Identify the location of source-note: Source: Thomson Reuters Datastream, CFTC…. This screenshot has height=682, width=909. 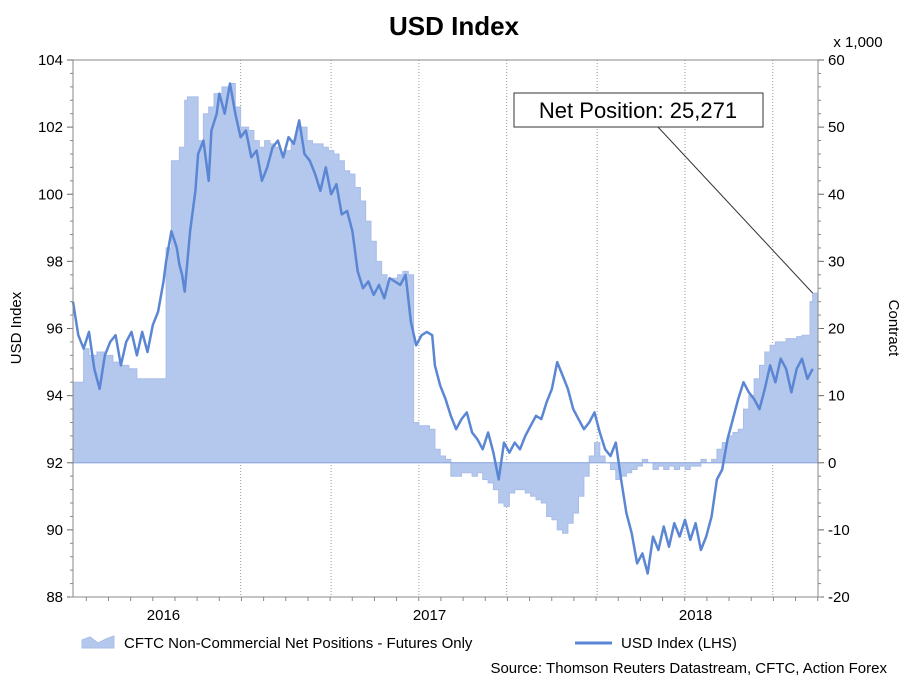
(688, 668).